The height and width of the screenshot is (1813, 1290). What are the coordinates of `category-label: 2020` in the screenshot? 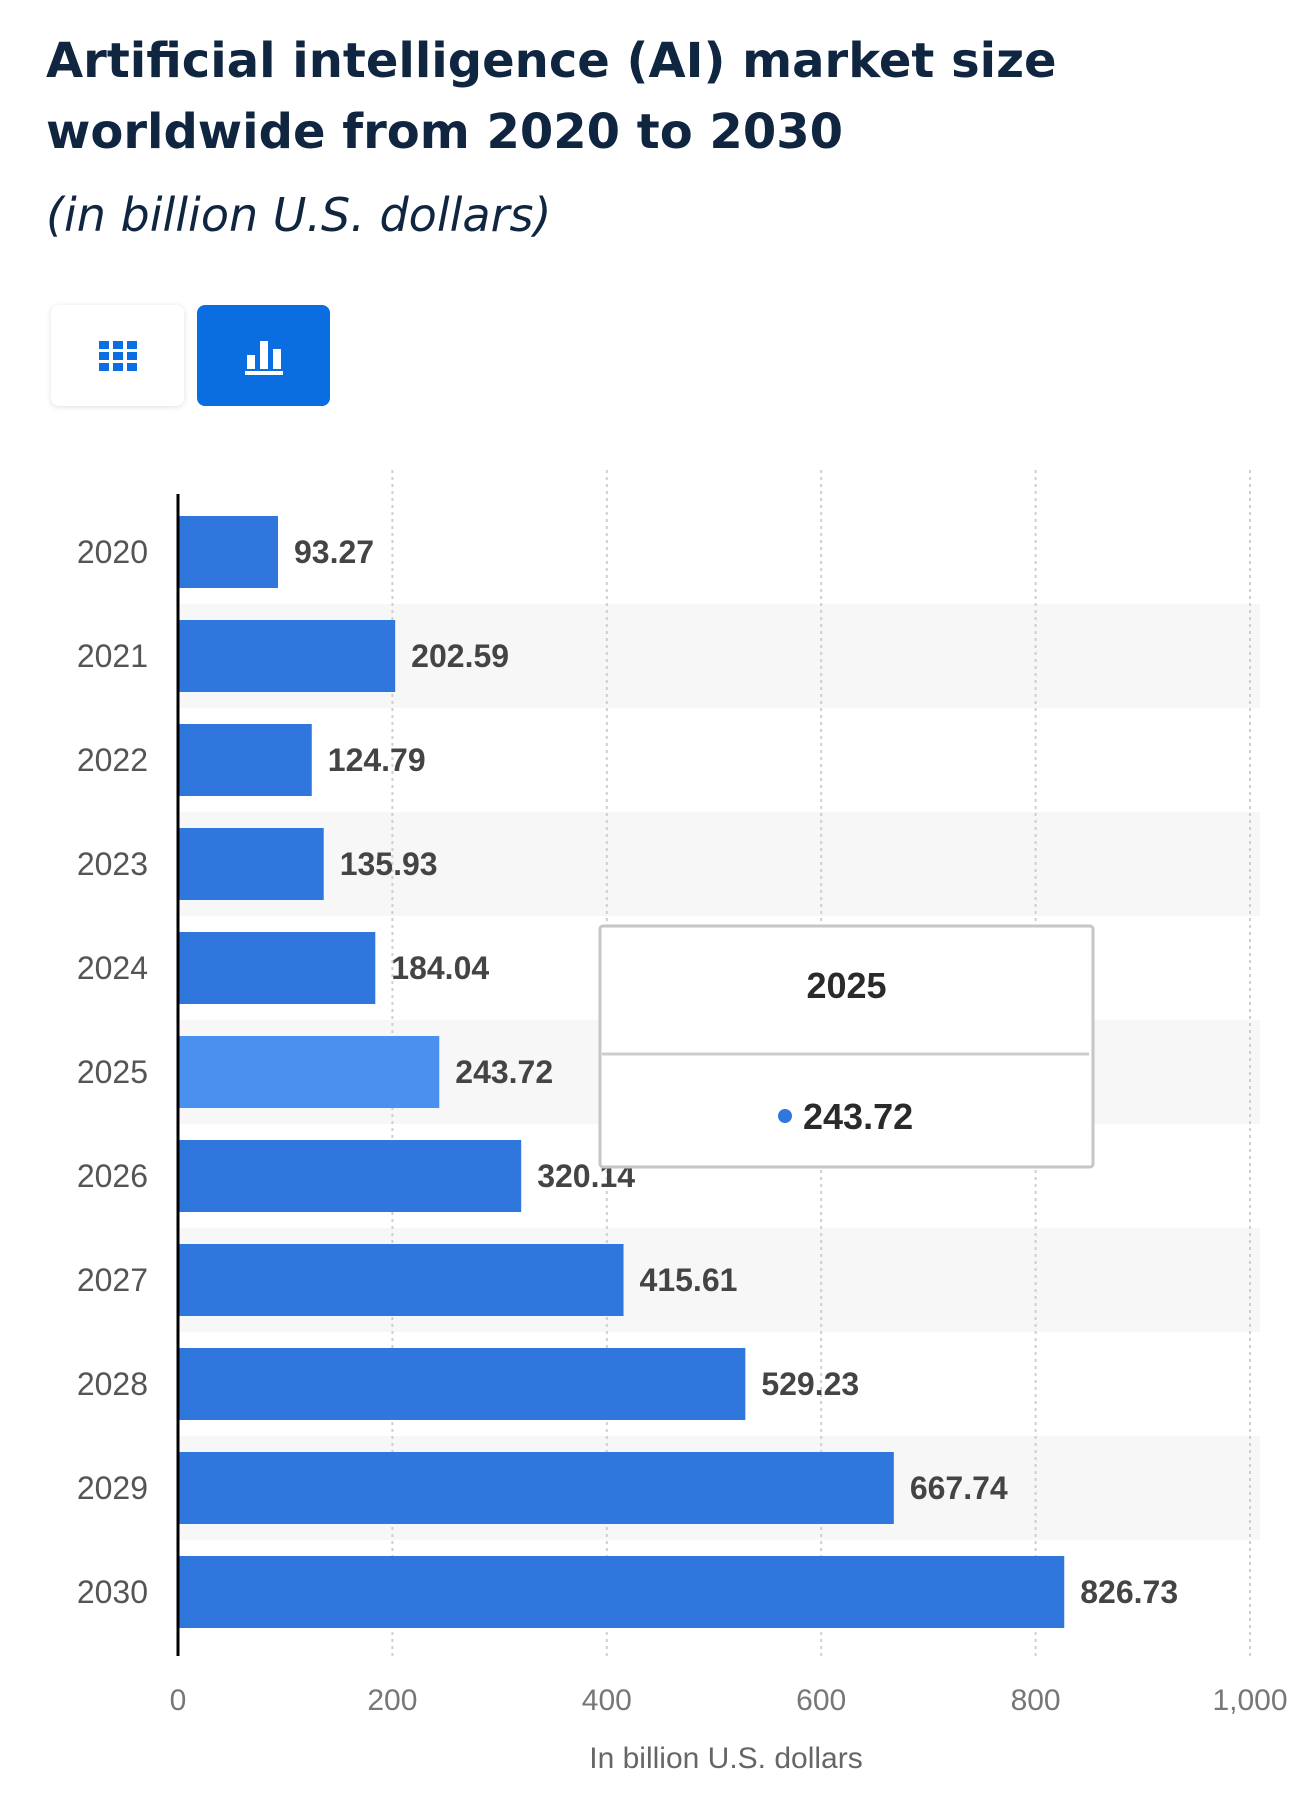 It's located at (112, 552).